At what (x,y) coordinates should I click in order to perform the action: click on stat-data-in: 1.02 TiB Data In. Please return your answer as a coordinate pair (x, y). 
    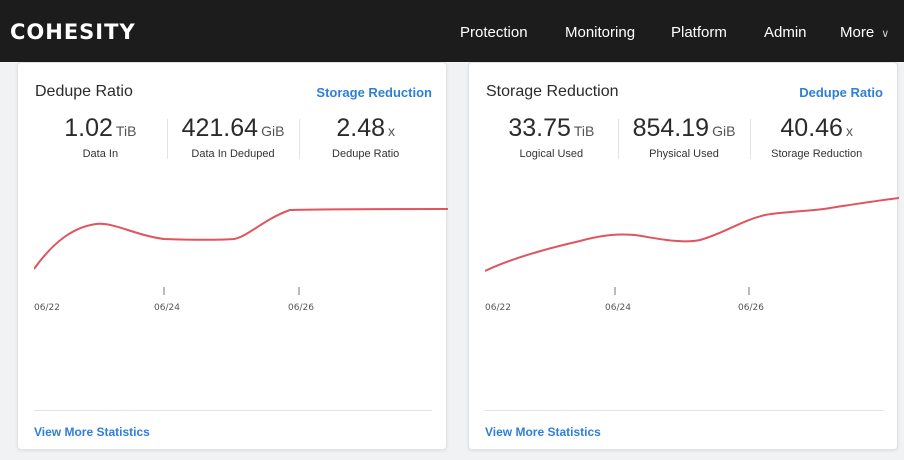
    Looking at the image, I should click on (100, 138).